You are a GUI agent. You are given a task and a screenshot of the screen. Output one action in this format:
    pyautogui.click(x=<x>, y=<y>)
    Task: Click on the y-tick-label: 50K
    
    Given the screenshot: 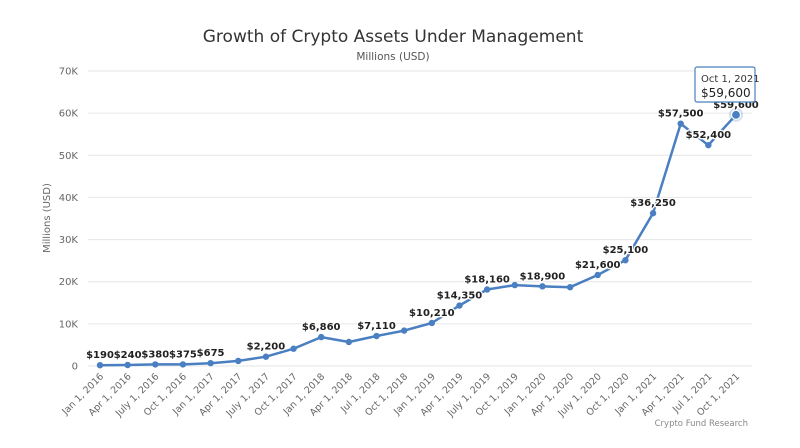 What is the action you would take?
    pyautogui.click(x=69, y=156)
    